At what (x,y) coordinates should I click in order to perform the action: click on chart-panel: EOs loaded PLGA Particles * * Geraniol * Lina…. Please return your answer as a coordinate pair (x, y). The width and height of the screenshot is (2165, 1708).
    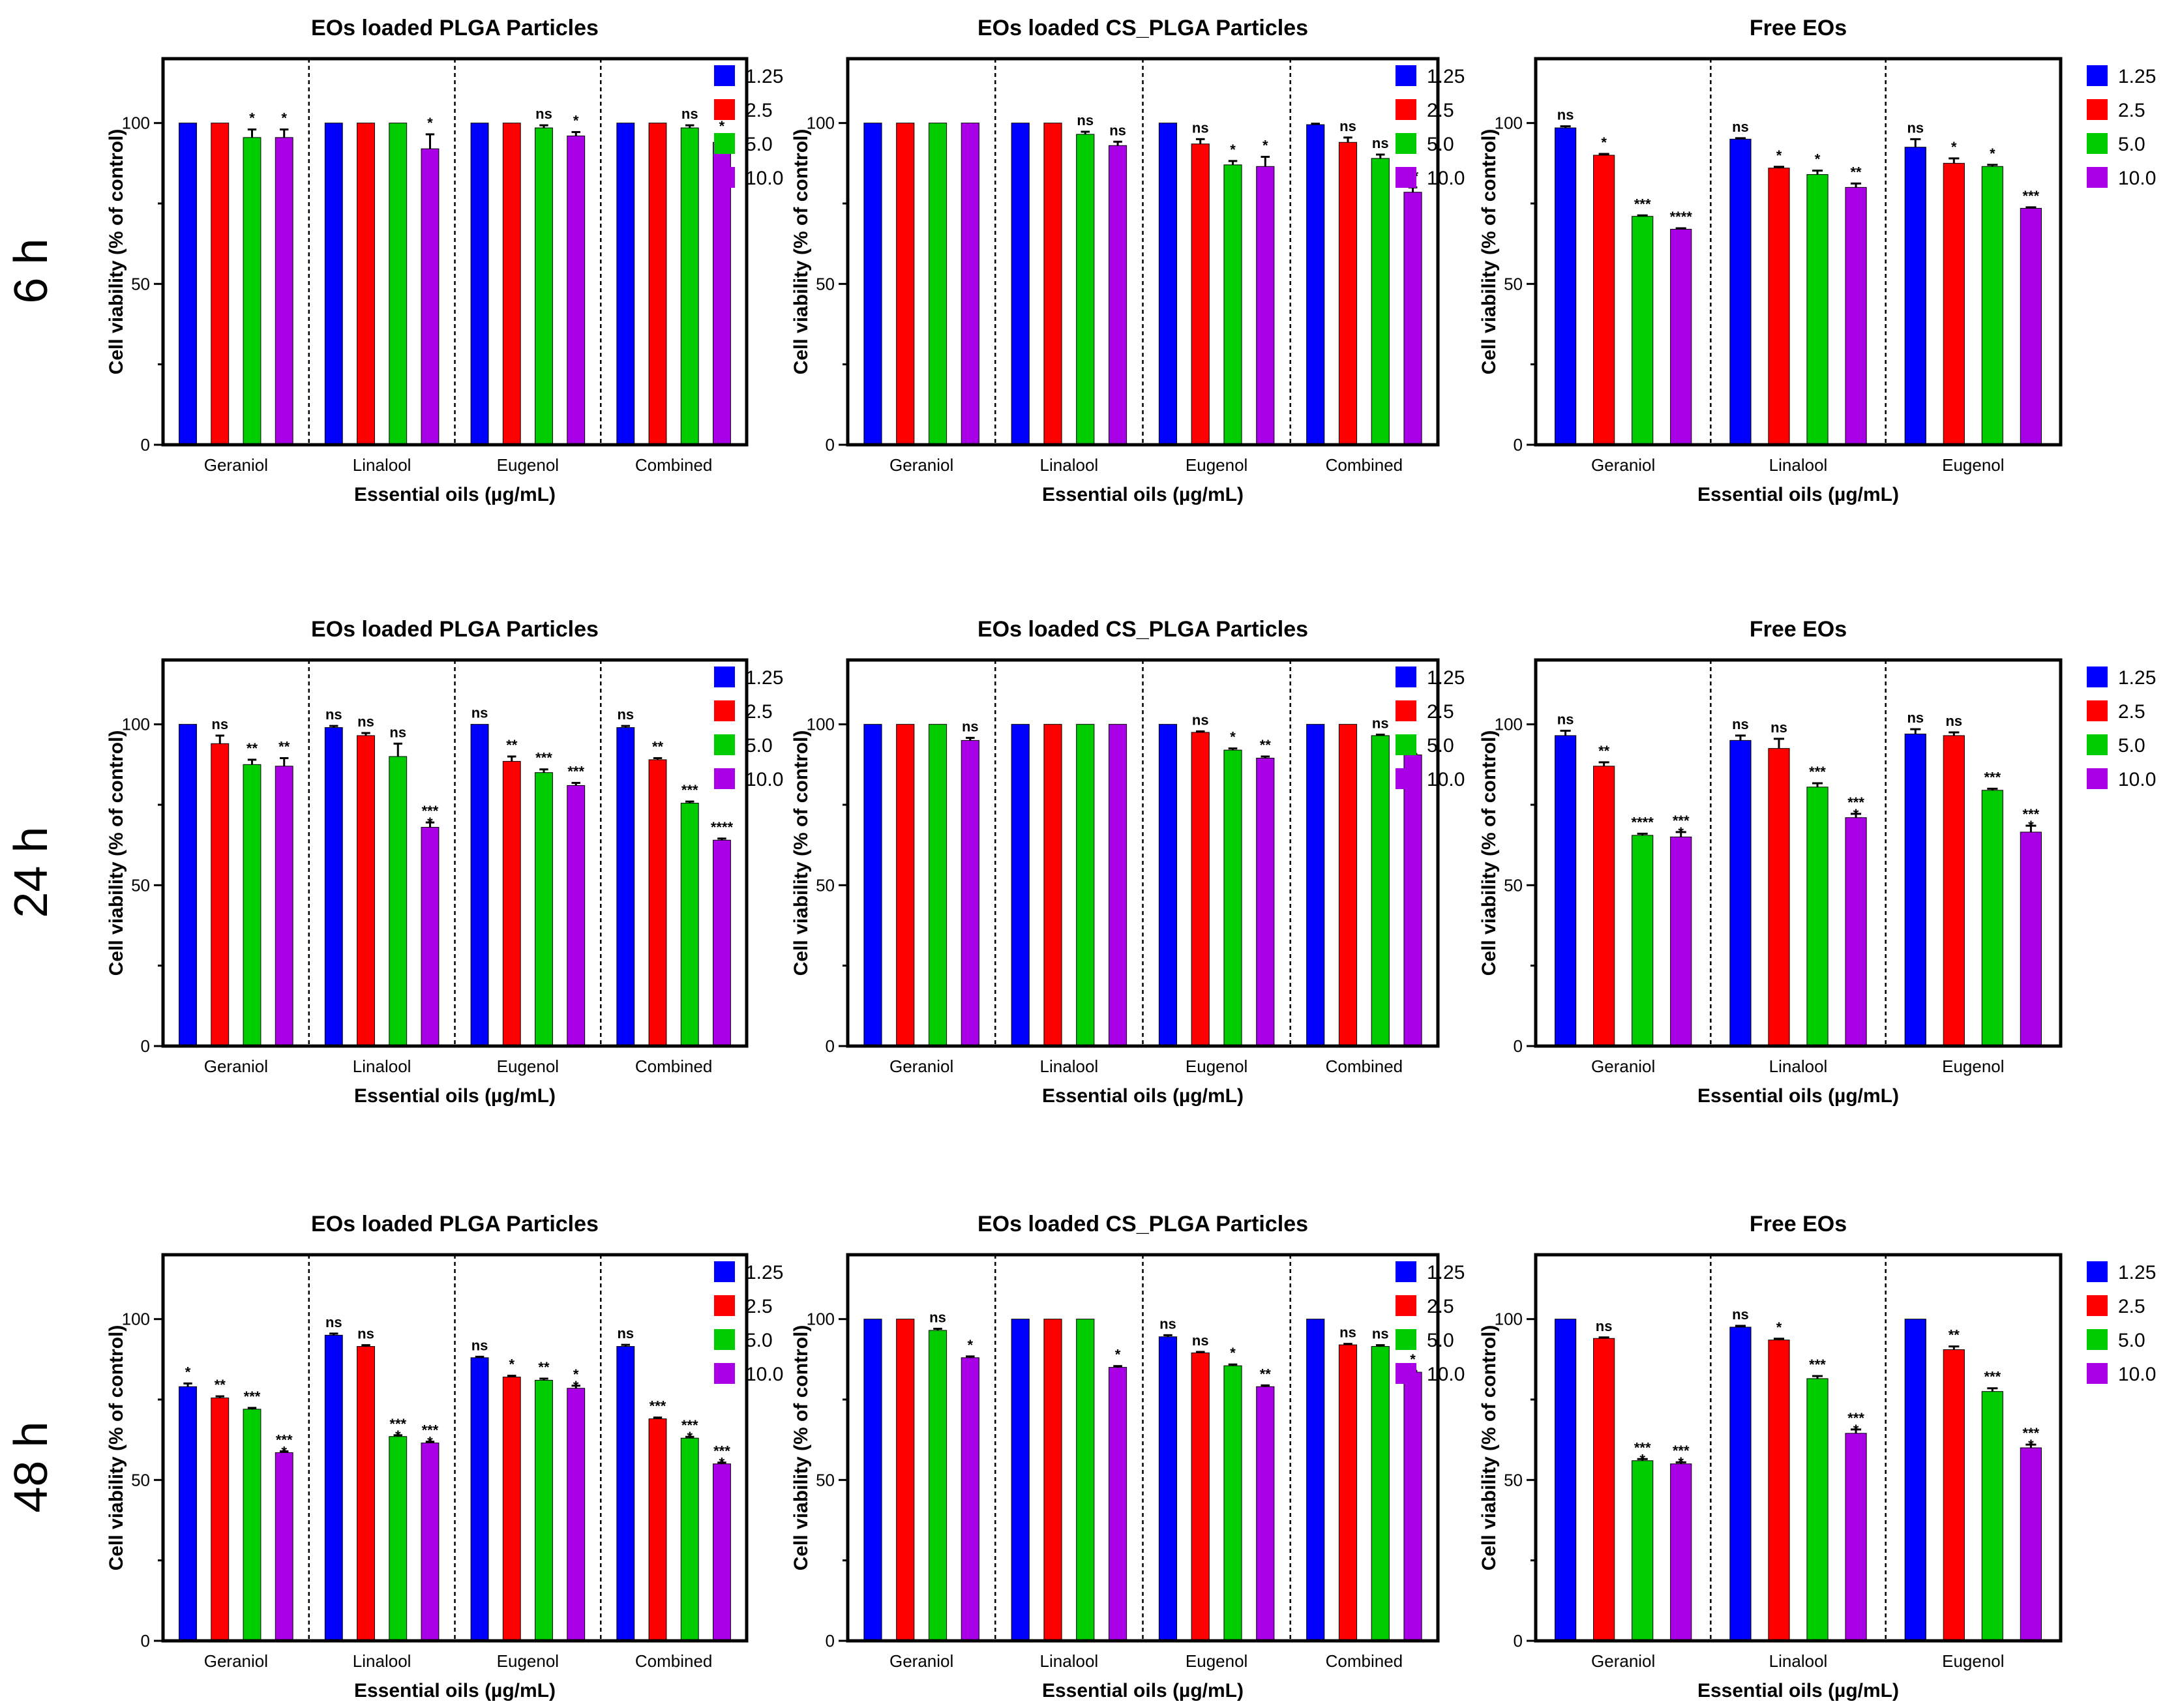
    Looking at the image, I should click on (444, 260).